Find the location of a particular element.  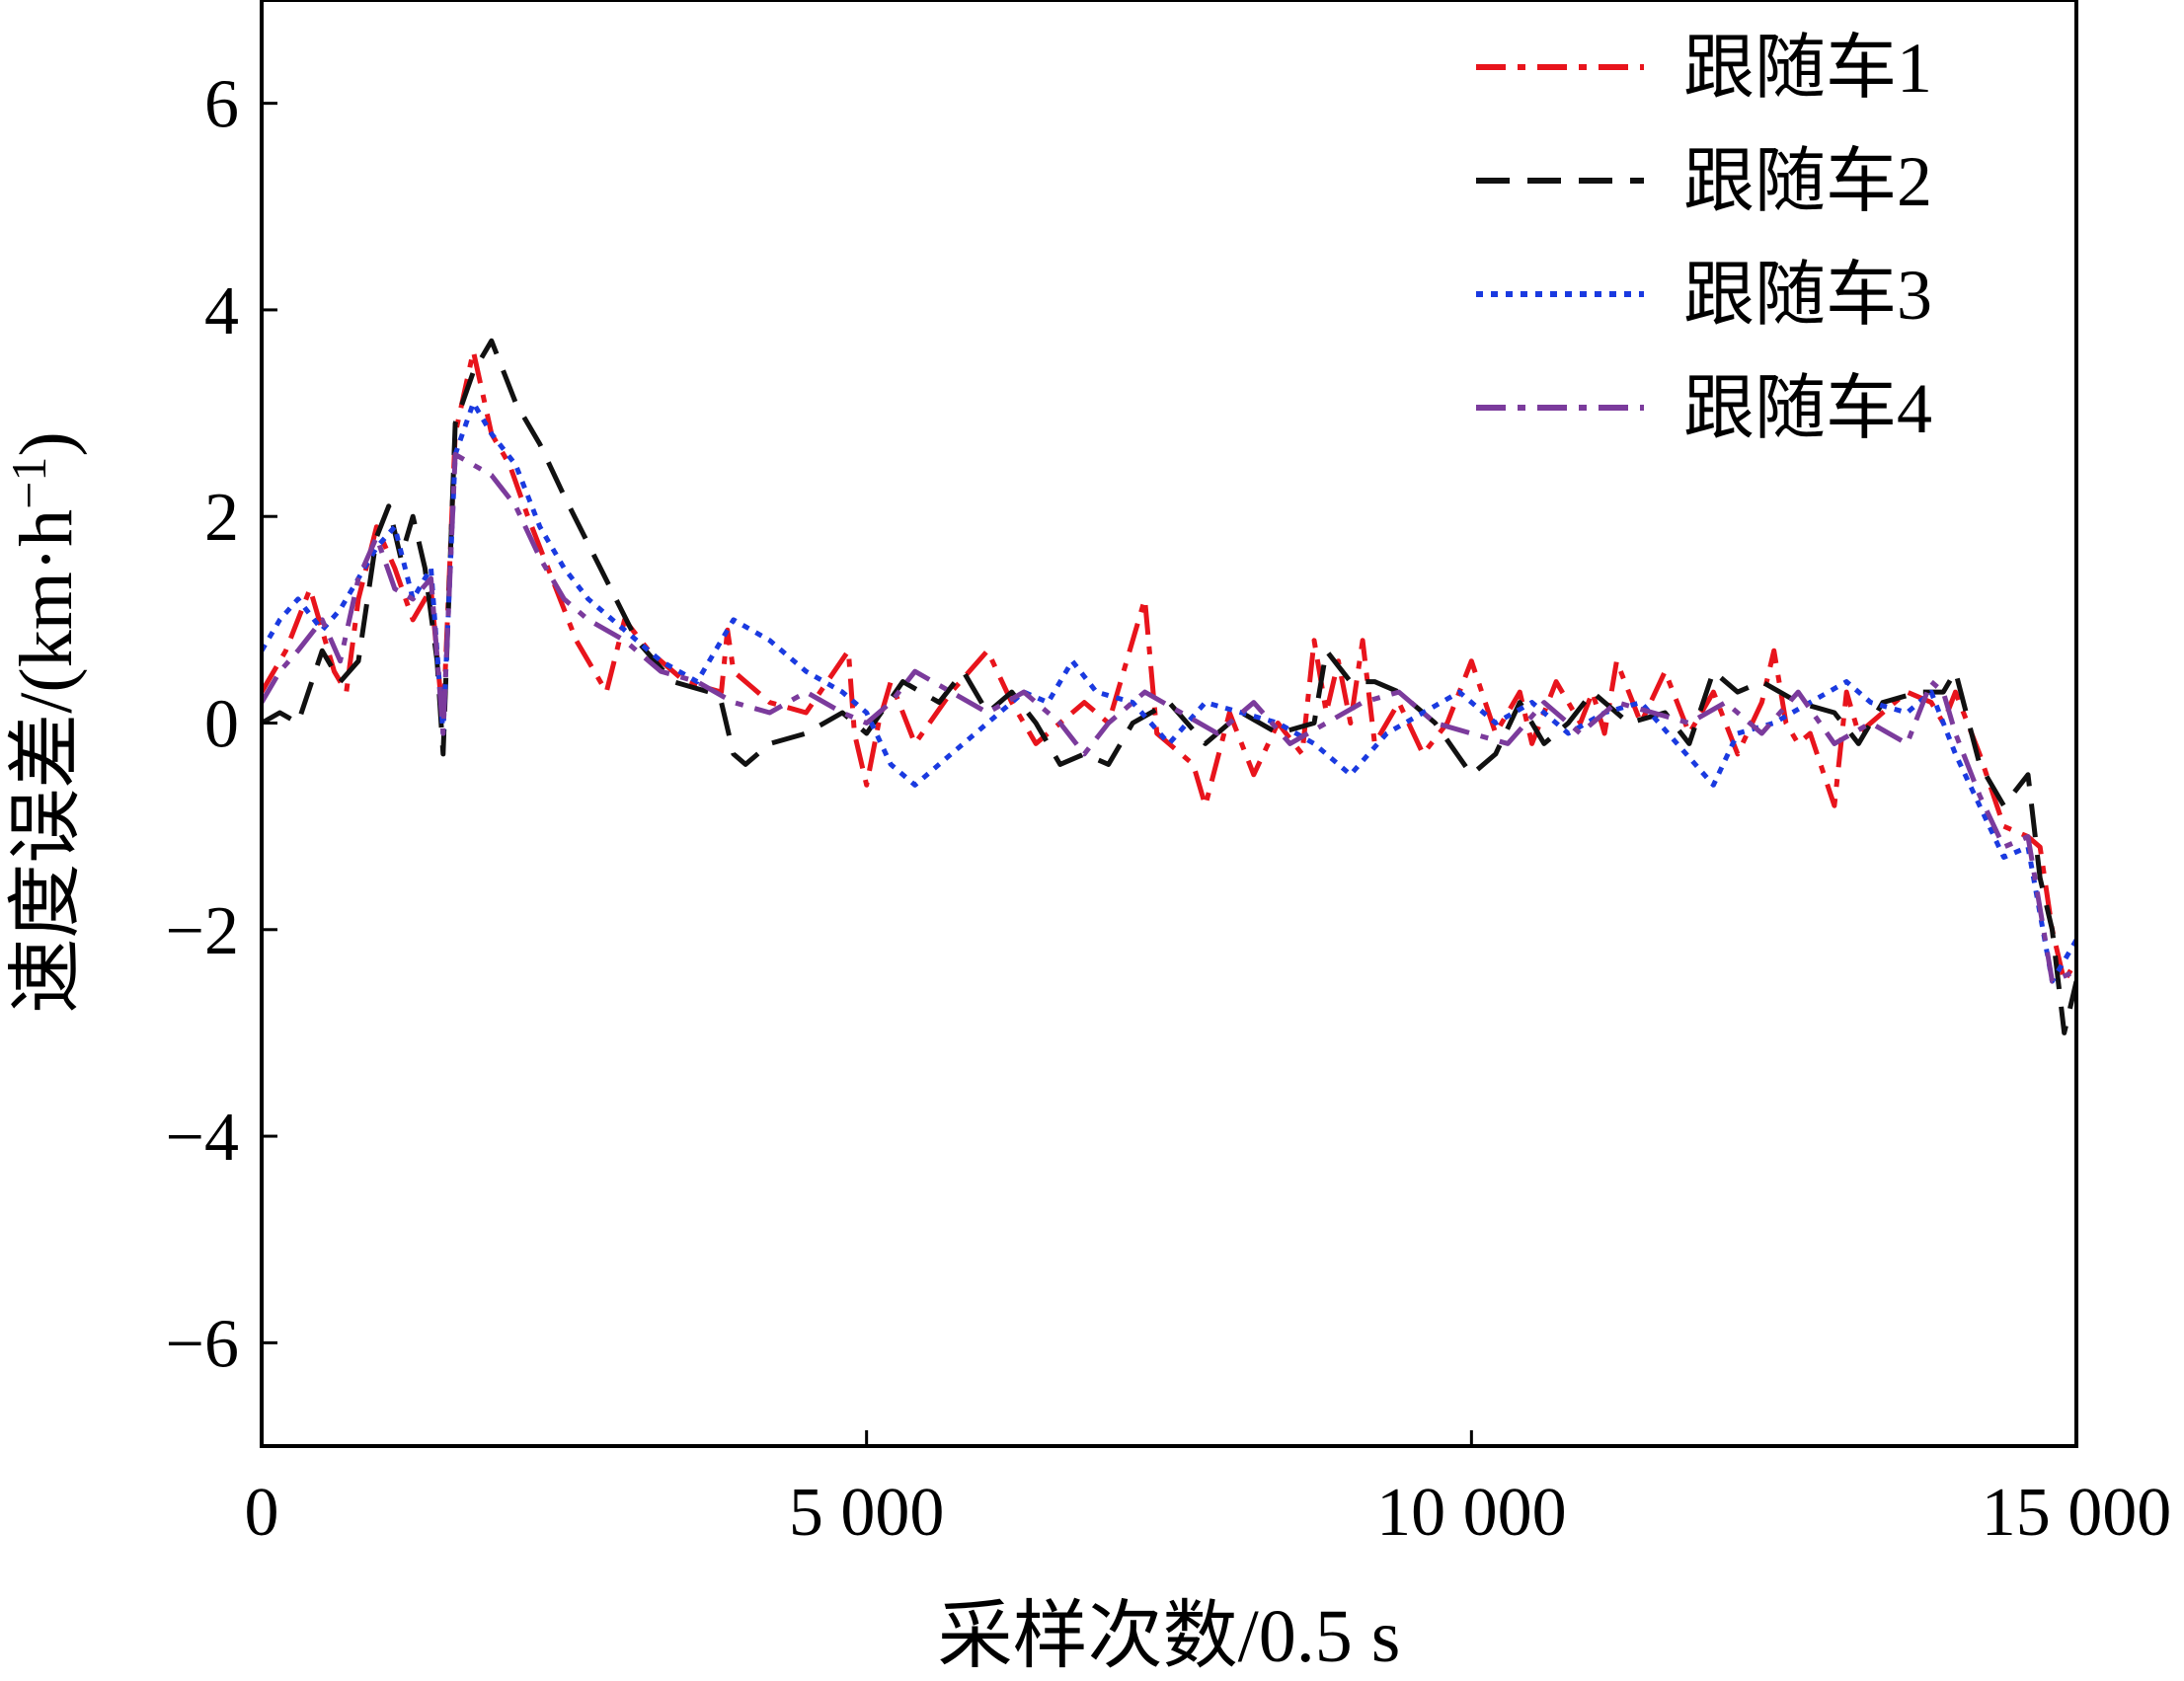

y-tick-label-3: 0 is located at coordinates (221, 725).